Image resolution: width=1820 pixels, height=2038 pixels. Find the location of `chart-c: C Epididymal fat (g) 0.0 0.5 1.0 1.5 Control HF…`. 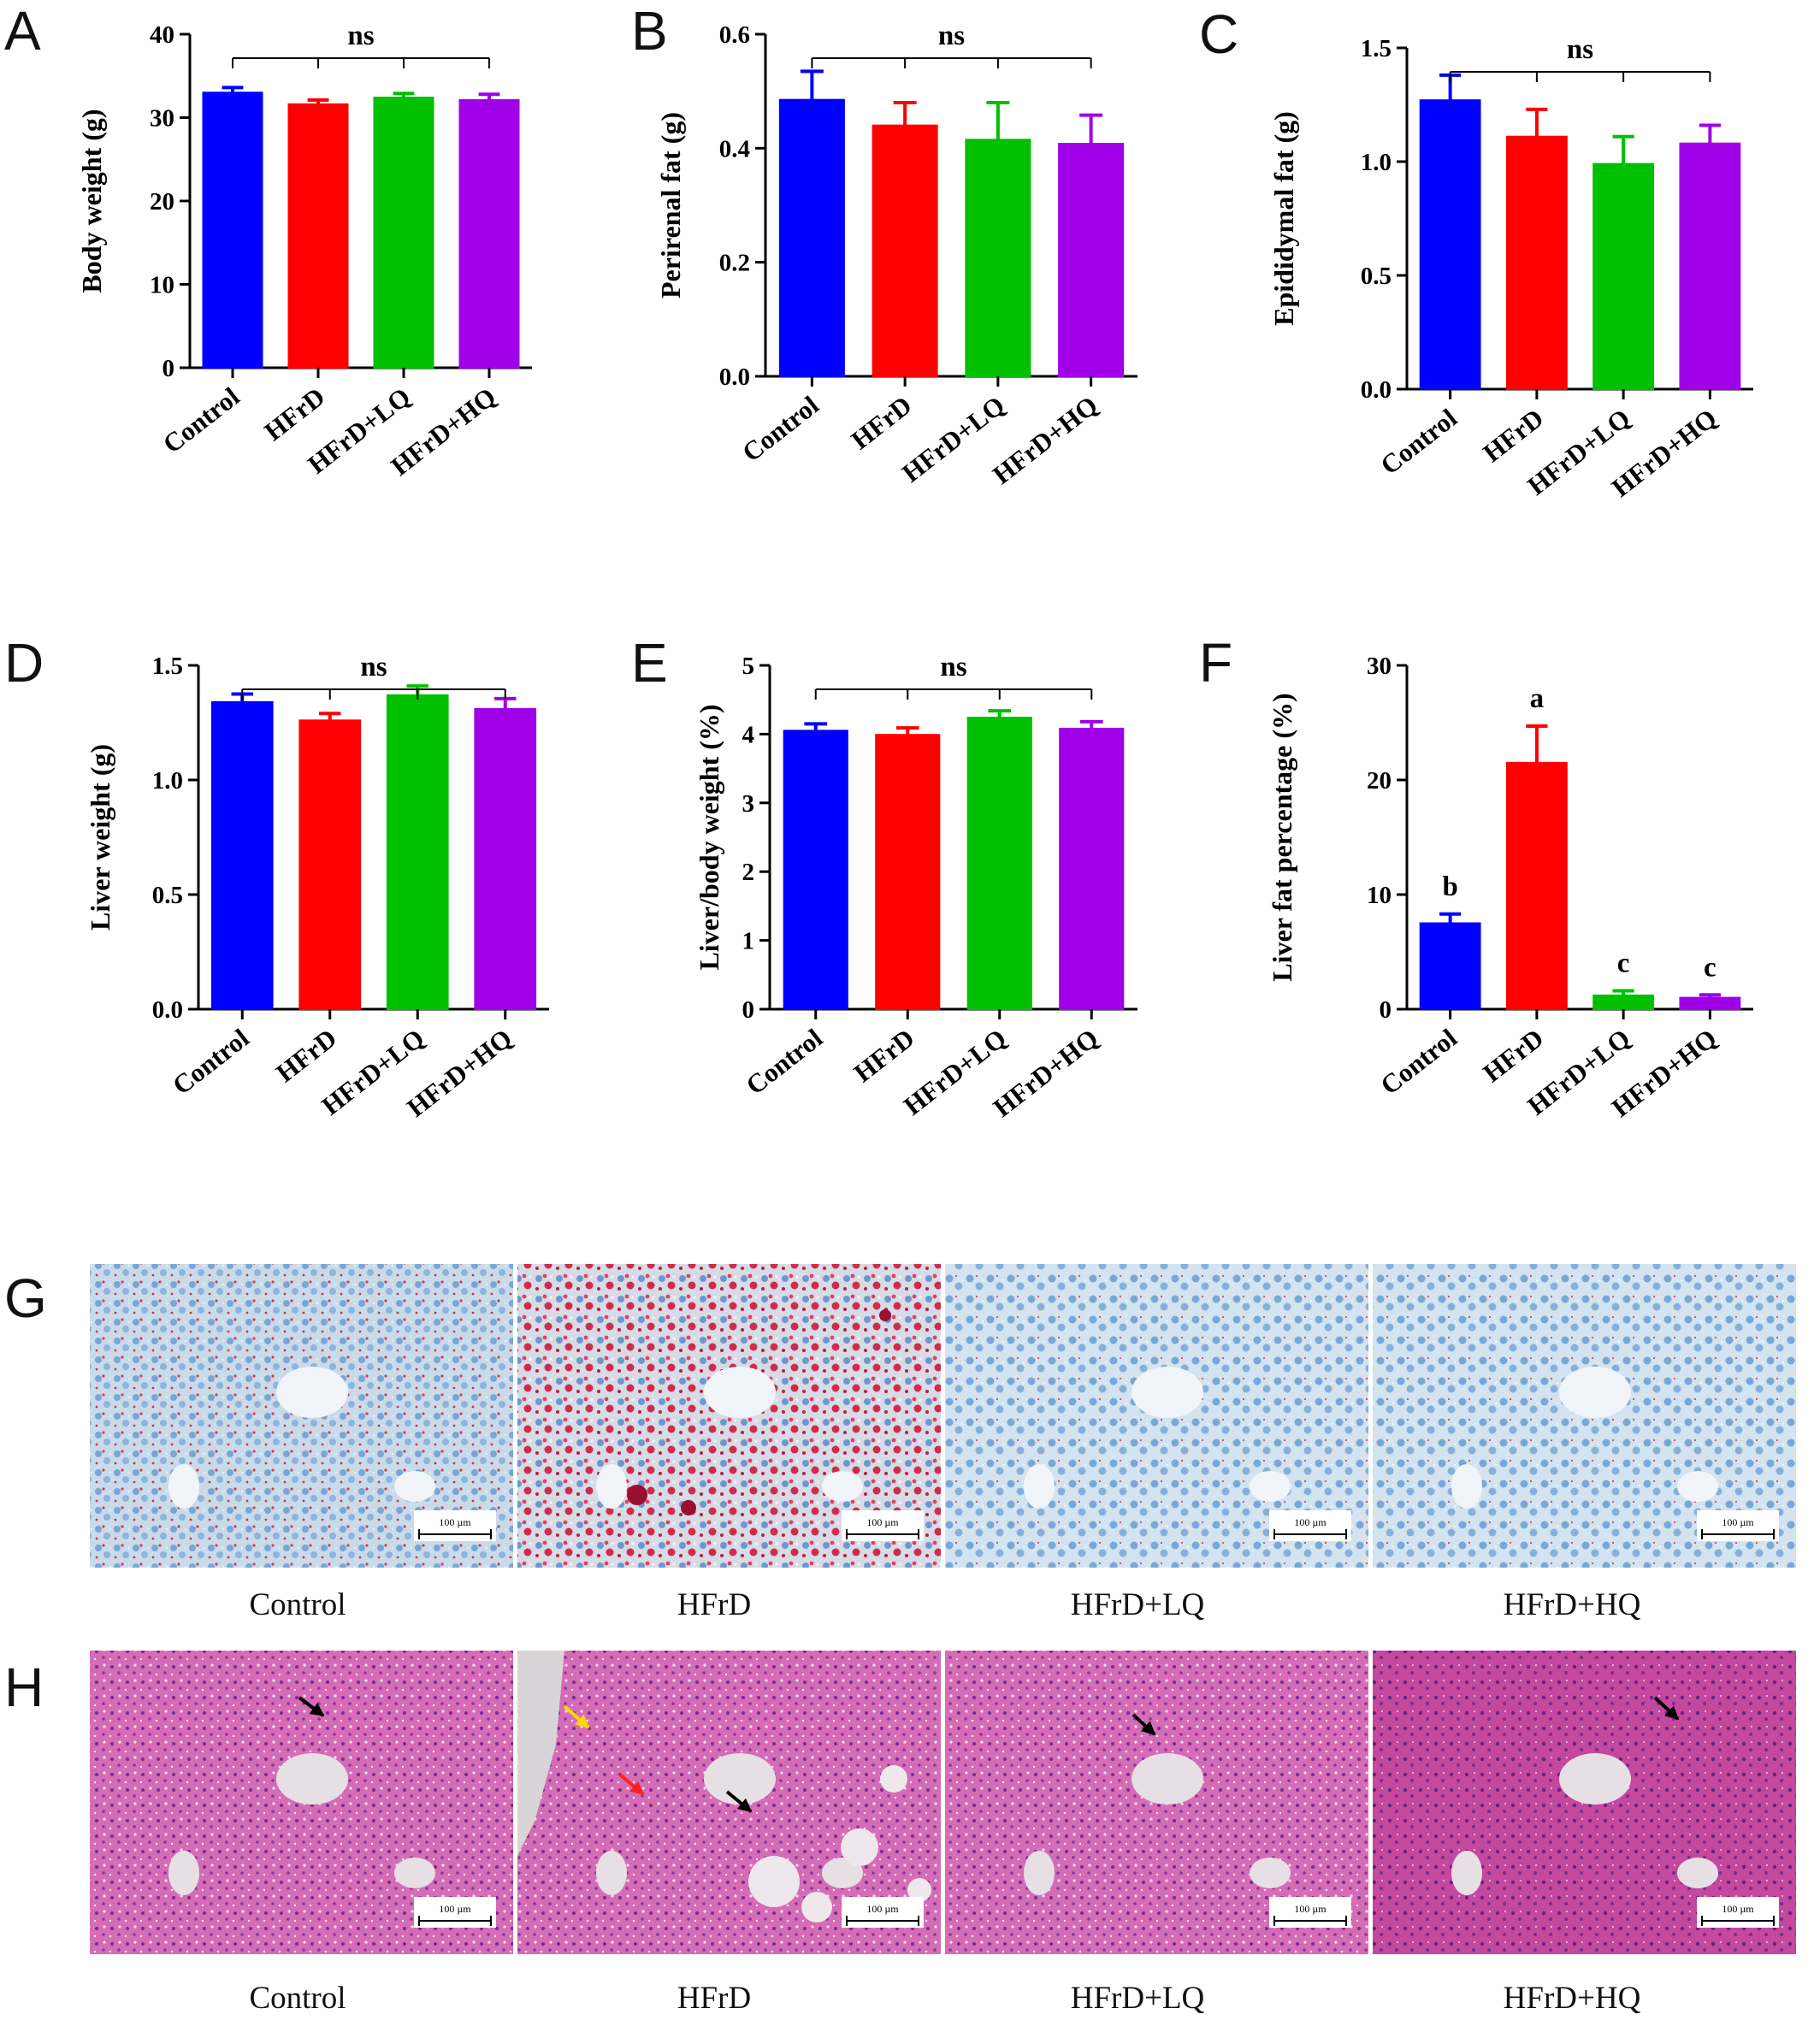

chart-c: C Epididymal fat (g) 0.0 0.5 1.0 1.5 Control HF… is located at coordinates (1476, 253).